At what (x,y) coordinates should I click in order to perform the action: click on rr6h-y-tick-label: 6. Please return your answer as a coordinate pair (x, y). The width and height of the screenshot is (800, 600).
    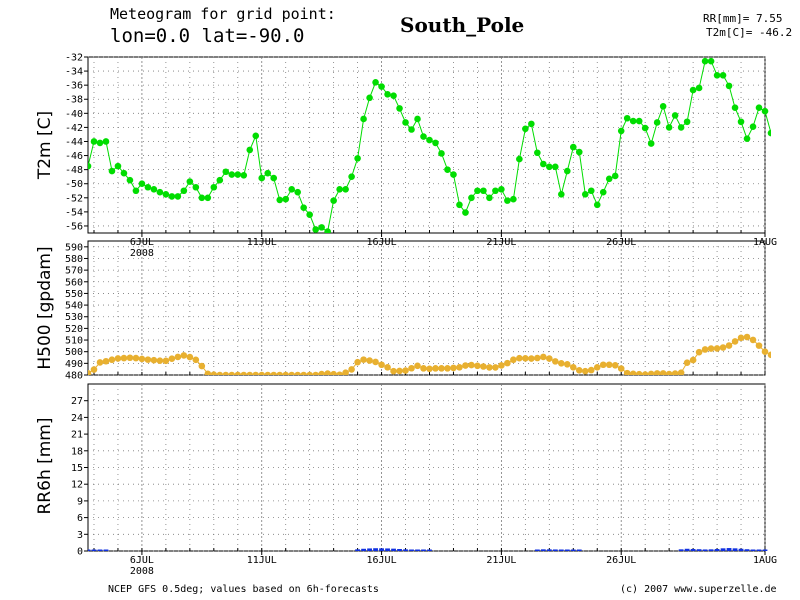
    Looking at the image, I should click on (80, 518).